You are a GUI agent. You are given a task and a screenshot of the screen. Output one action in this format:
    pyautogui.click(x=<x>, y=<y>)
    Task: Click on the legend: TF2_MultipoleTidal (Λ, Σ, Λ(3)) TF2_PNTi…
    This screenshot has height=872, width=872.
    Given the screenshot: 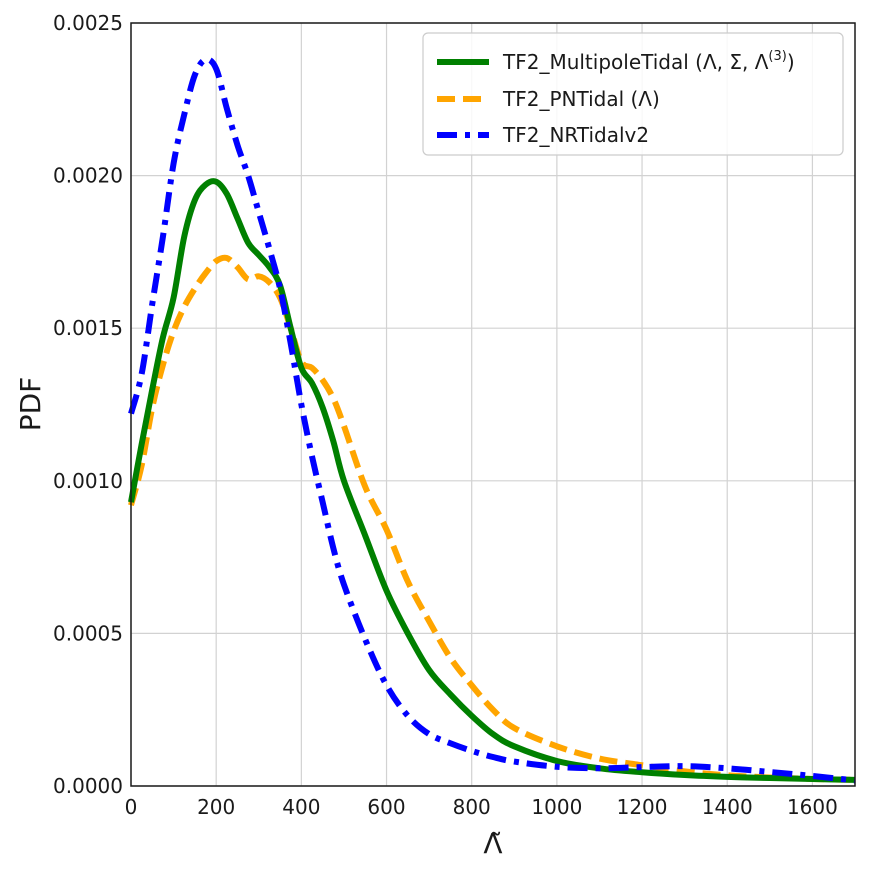 What is the action you would take?
    pyautogui.click(x=633, y=94)
    